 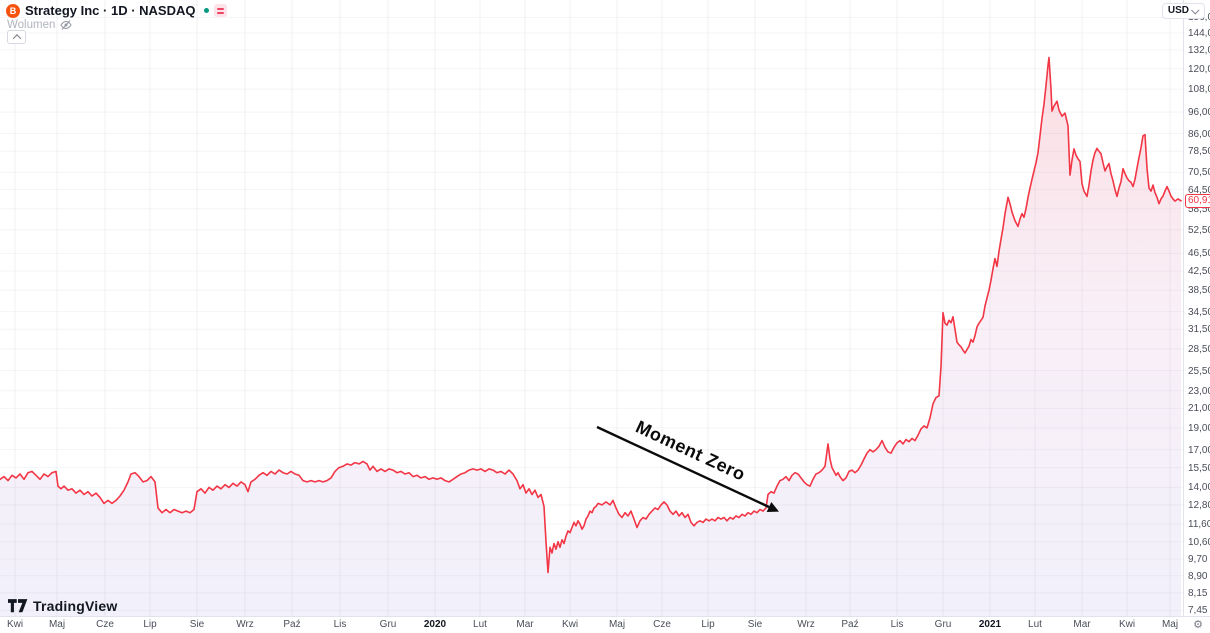 I want to click on price-axis-label: 144,00, so click(x=1199, y=33).